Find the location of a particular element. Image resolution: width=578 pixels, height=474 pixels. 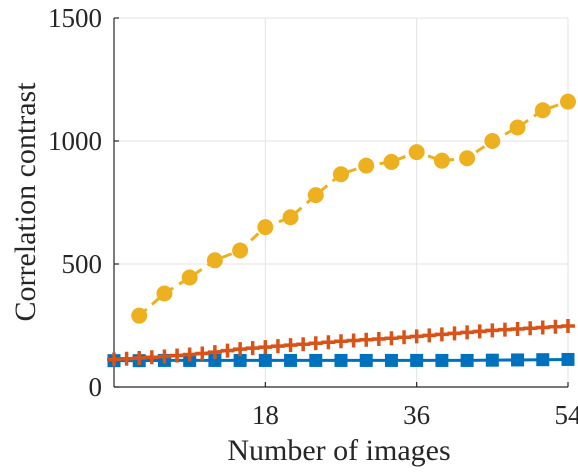

y-axis-label: Correlation contrast is located at coordinates (25, 202).